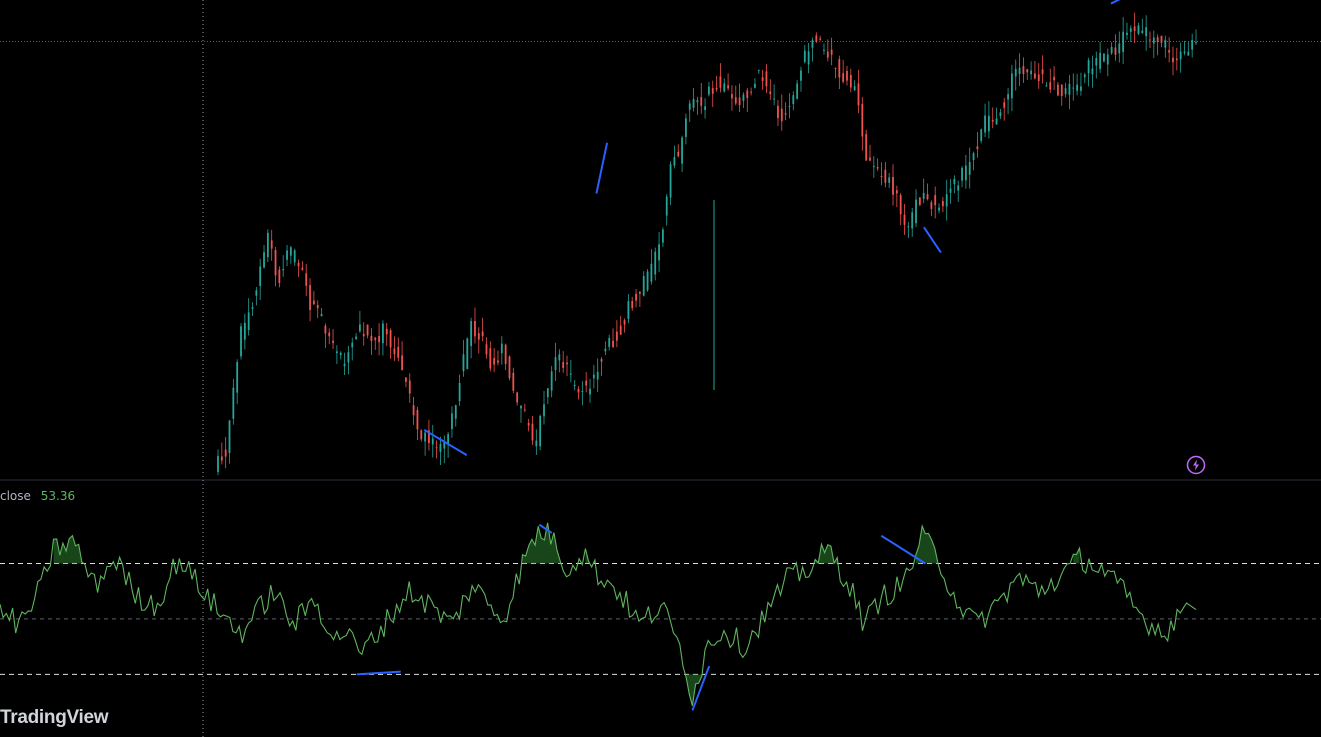  What do you see at coordinates (37, 496) in the screenshot?
I see `indicator-legend: close 53.36` at bounding box center [37, 496].